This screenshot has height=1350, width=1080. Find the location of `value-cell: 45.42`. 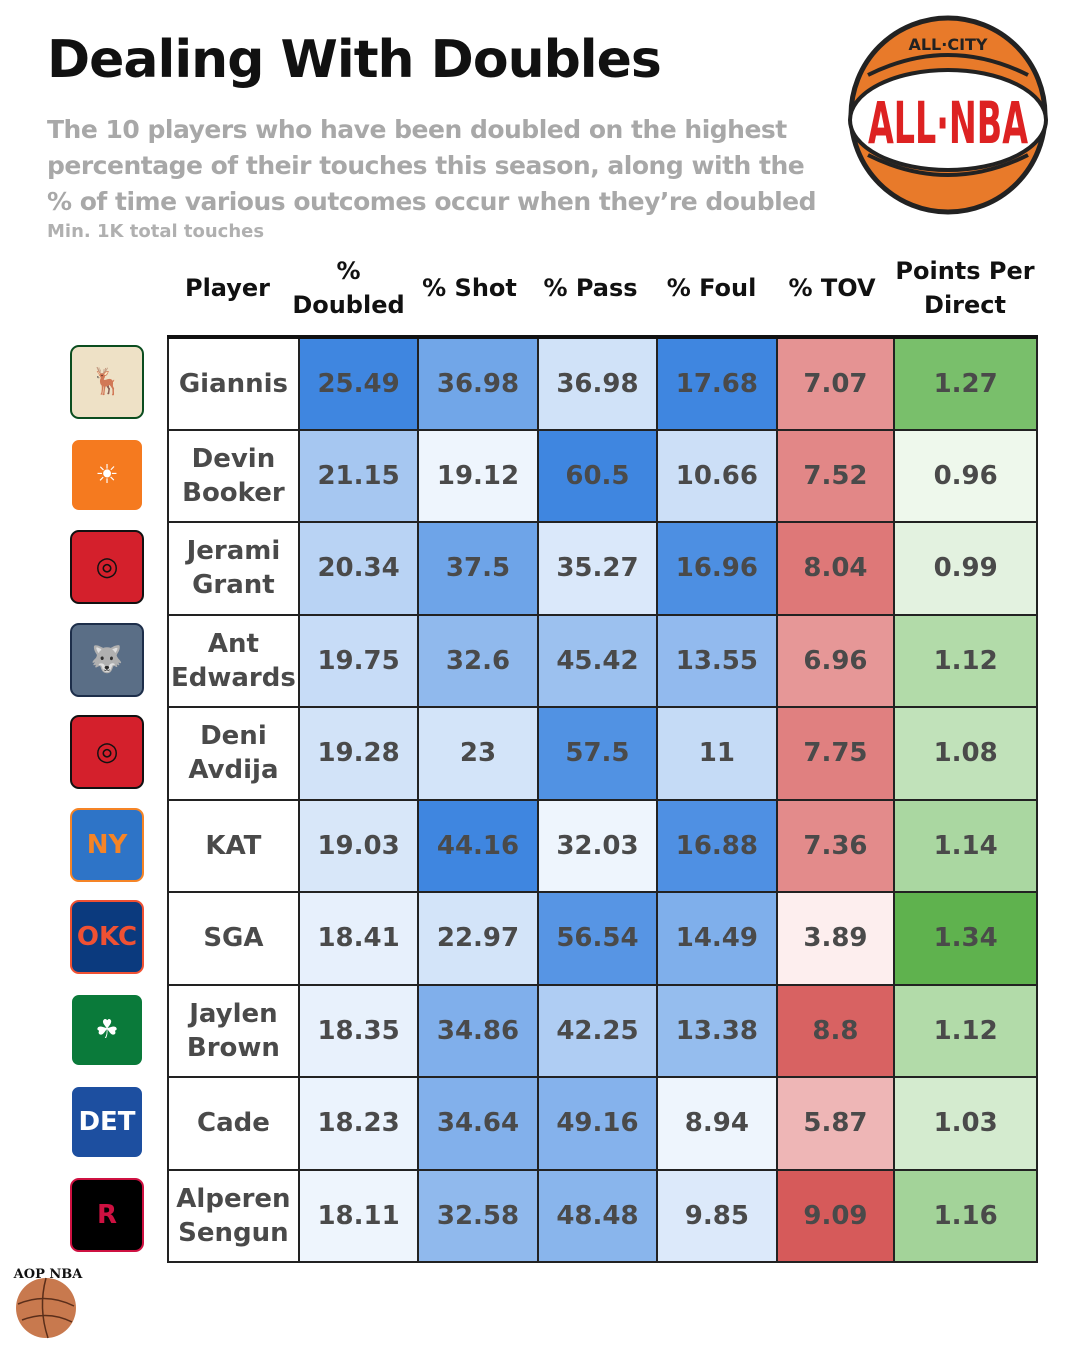

value-cell: 45.42 is located at coordinates (597, 660).